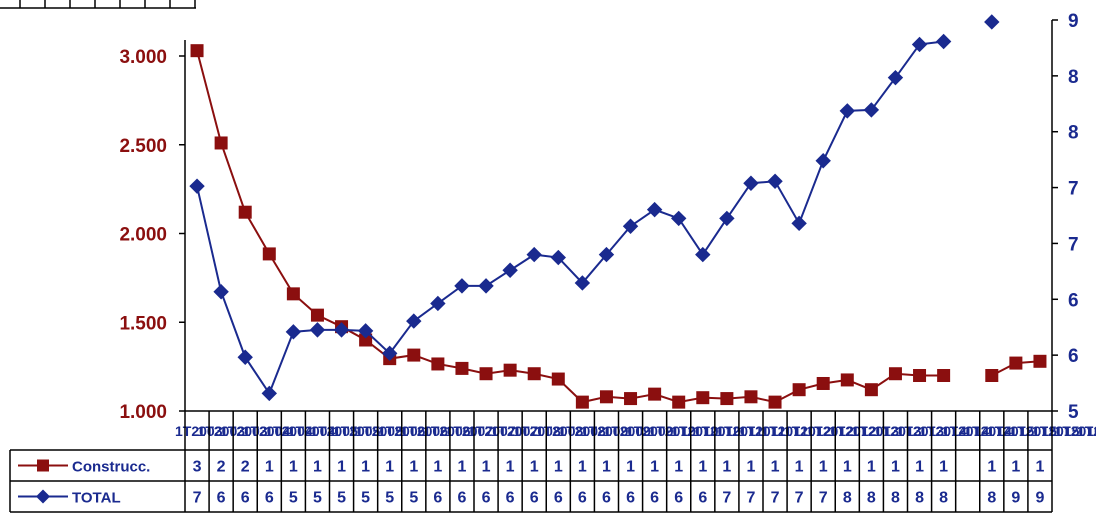 The height and width of the screenshot is (520, 1096). Describe the element at coordinates (425, 431) in the screenshot. I see `x-tick-label: 1T2006` at that location.